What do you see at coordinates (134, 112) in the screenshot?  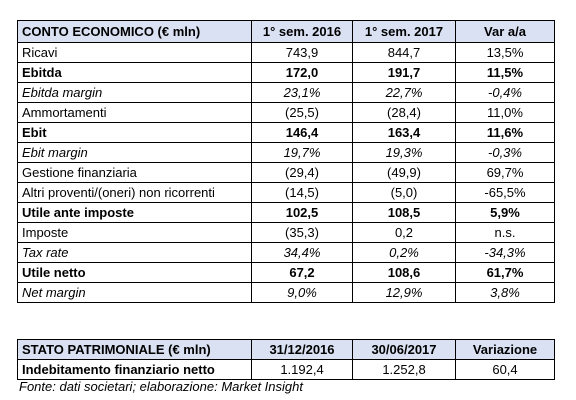 I see `row-label: Ammortamenti` at bounding box center [134, 112].